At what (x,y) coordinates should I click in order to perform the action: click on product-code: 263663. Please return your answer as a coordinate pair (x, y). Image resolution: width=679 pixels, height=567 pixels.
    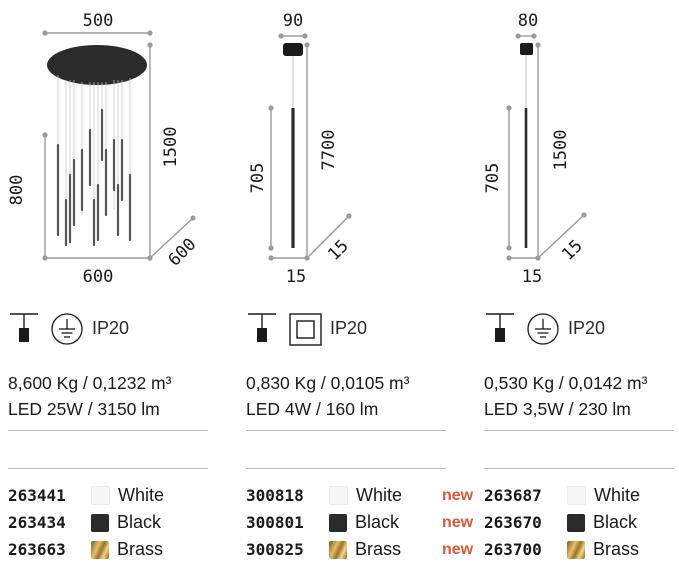
    Looking at the image, I should click on (37, 549).